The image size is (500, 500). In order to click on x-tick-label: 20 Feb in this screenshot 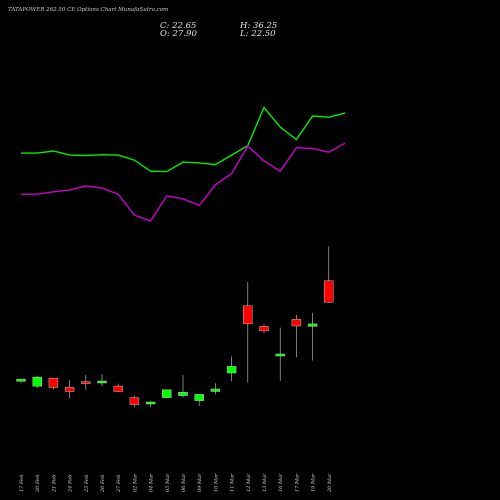, I will do `click(38, 484)`.